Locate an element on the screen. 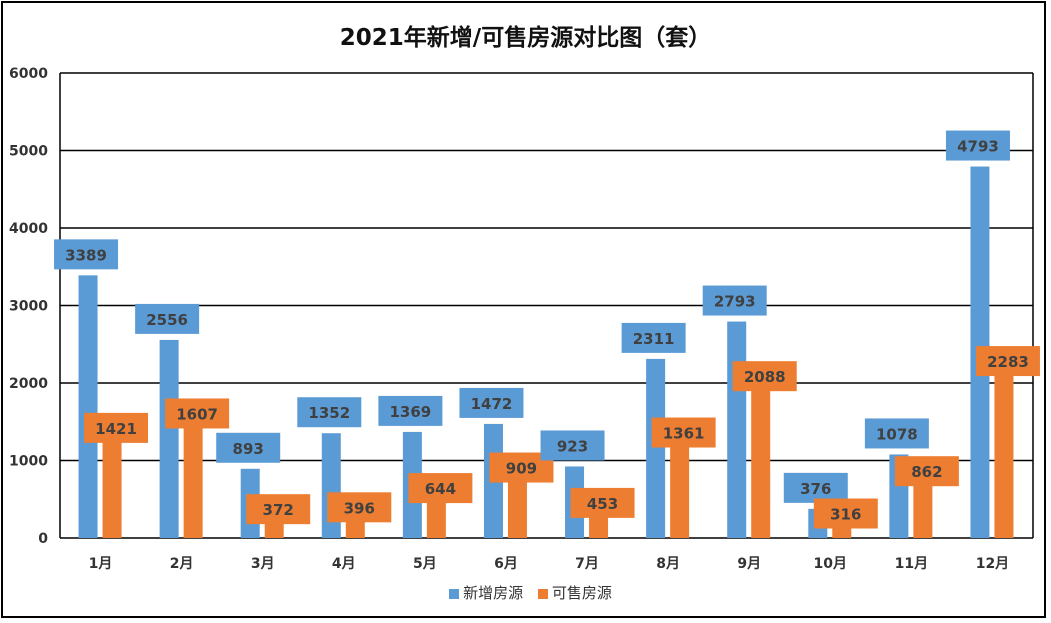 Image resolution: width=1051 pixels, height=623 pixels. data-label: 1369 is located at coordinates (411, 412).